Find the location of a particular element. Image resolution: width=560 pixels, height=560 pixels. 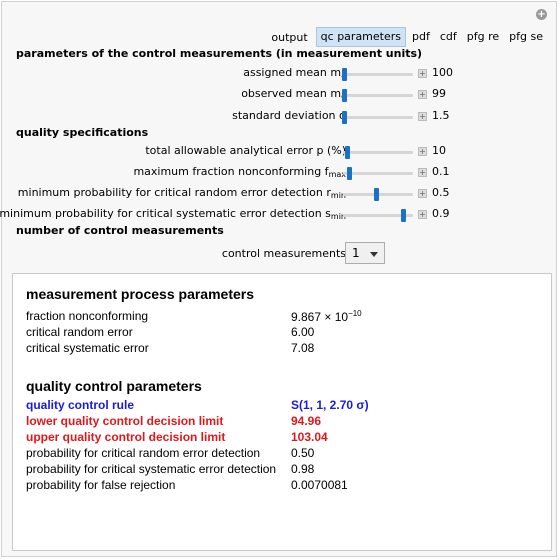

observed-mean-value: 99 is located at coordinates (439, 93).